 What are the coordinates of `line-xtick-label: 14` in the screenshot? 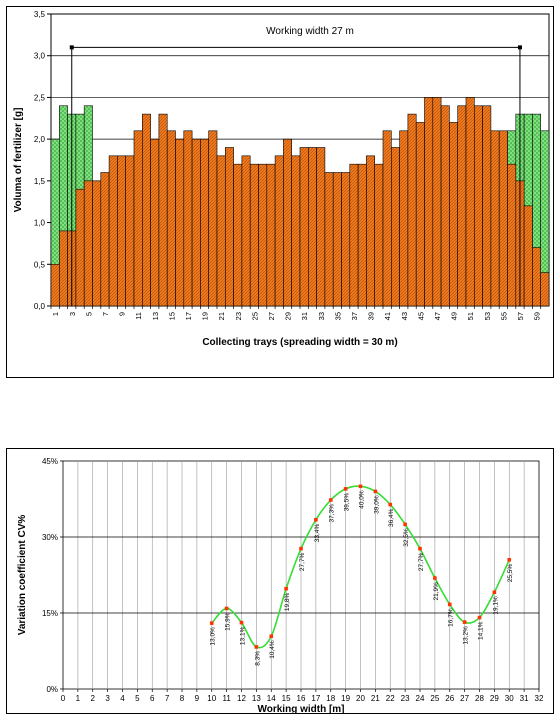 It's located at (271, 698).